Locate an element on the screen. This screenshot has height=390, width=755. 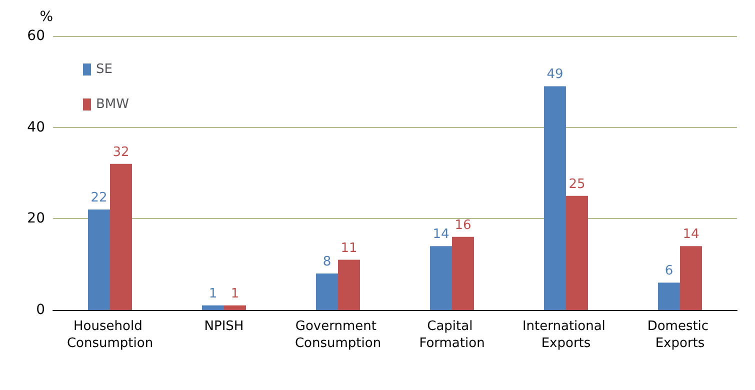
data-label: 32 is located at coordinates (121, 152).